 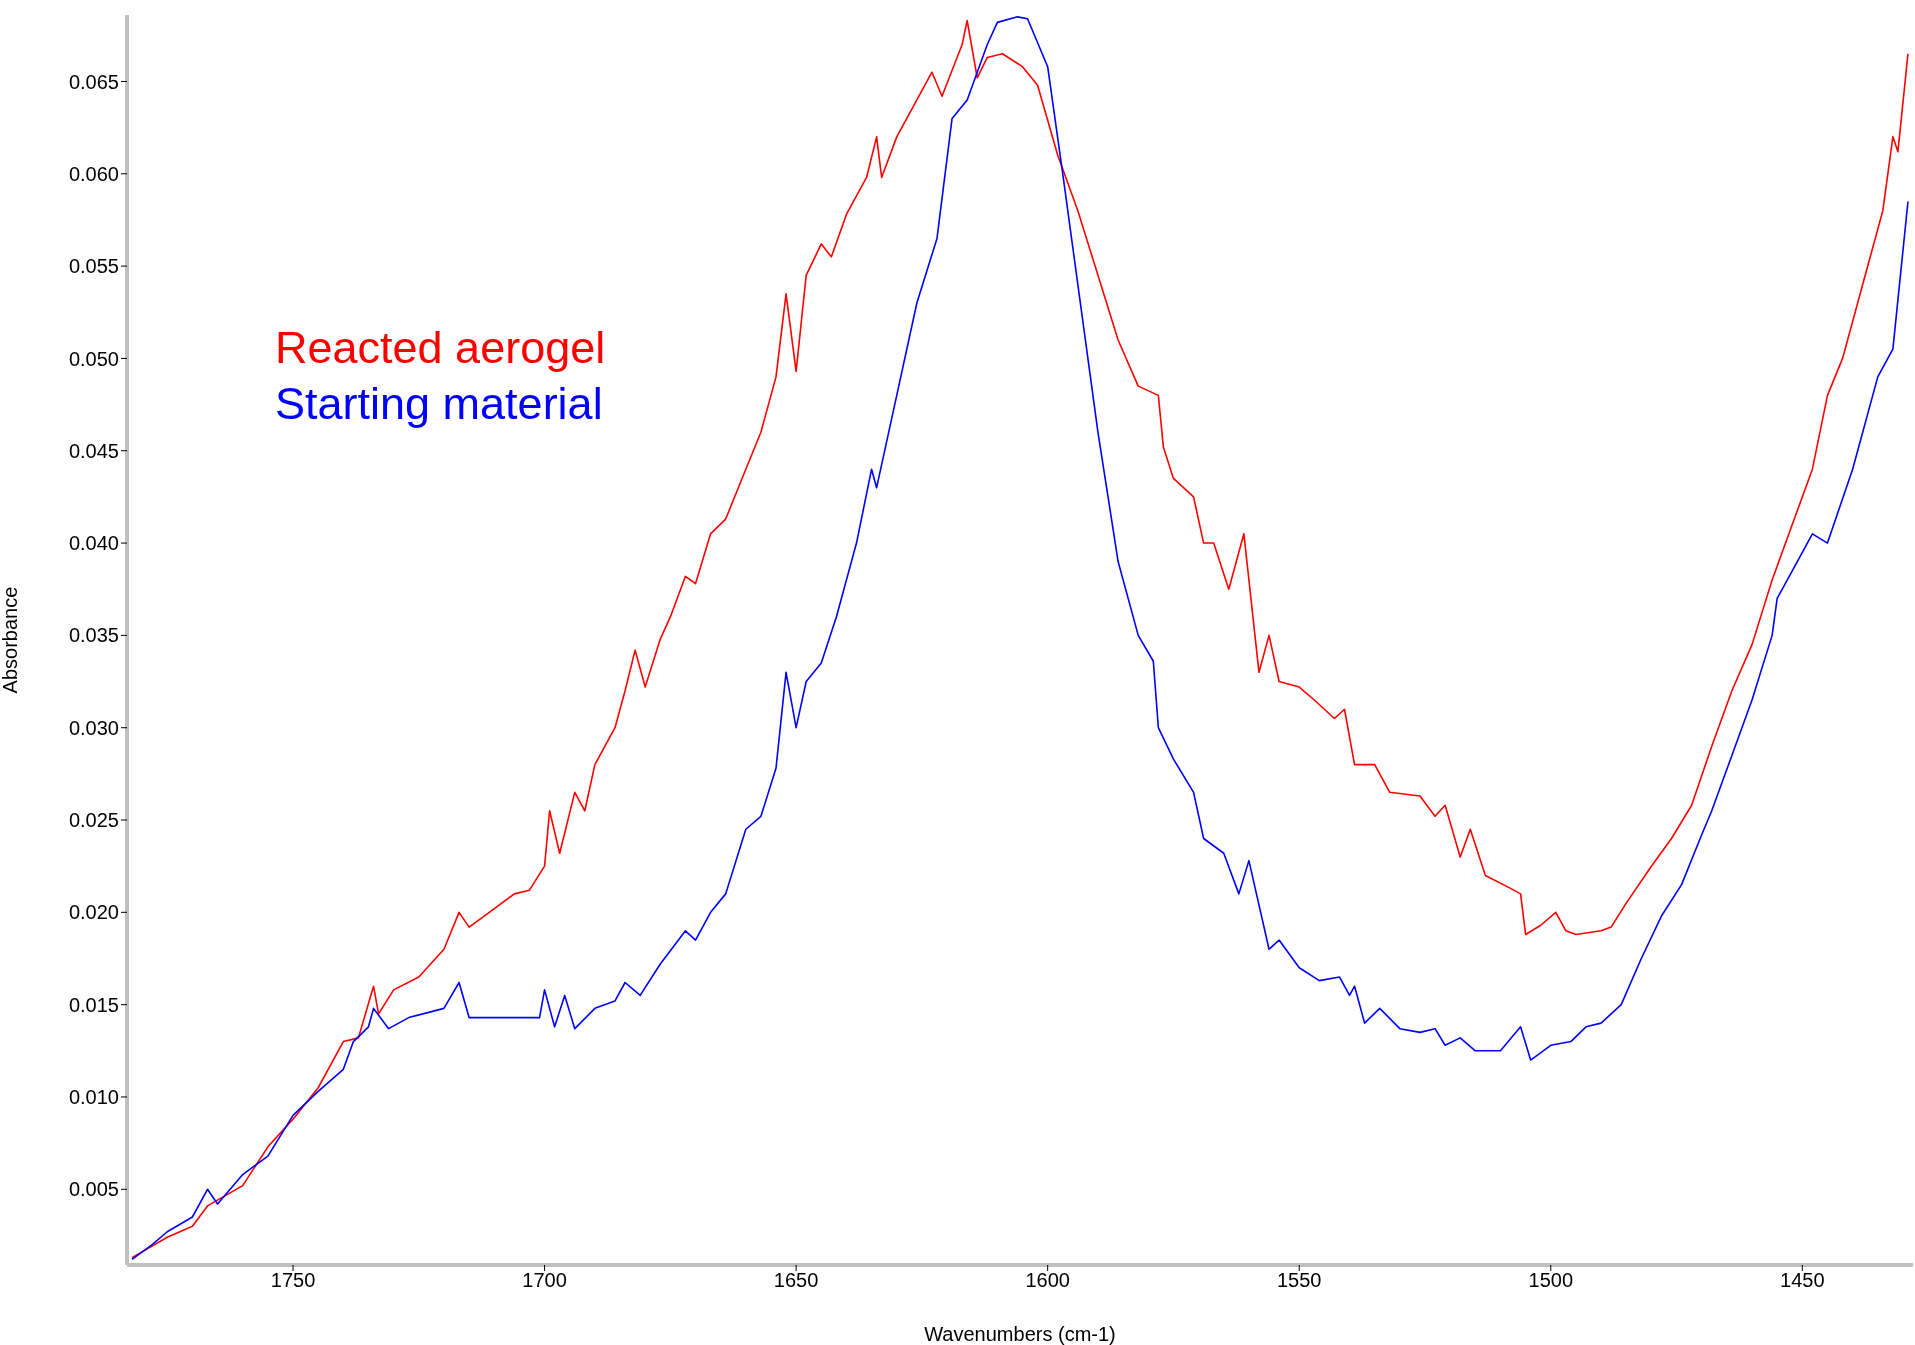 What do you see at coordinates (93, 1097) in the screenshot?
I see `y-tick-label: 0.010` at bounding box center [93, 1097].